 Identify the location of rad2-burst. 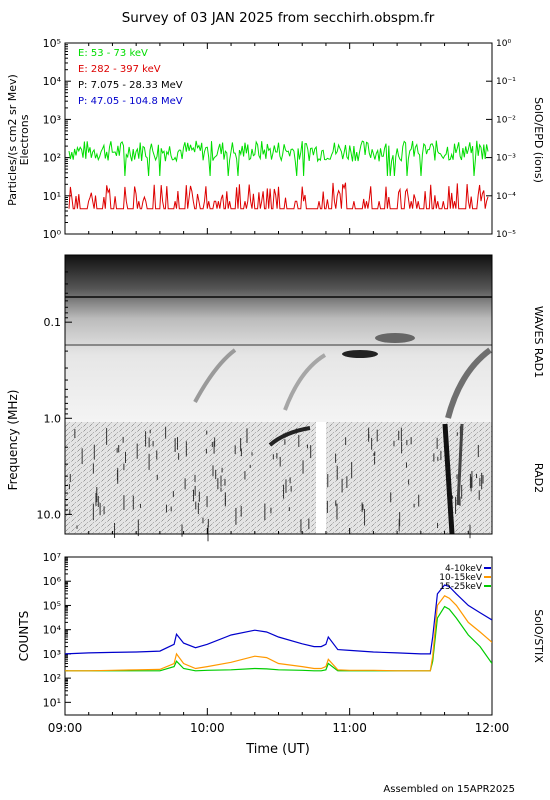
(289, 436).